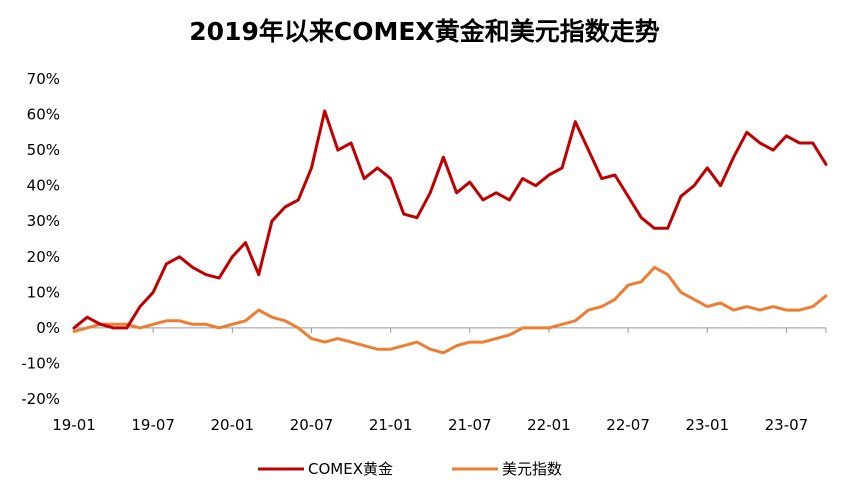 Image resolution: width=849 pixels, height=500 pixels. Describe the element at coordinates (450, 330) in the screenshot. I see `x-axis-ticks` at that location.